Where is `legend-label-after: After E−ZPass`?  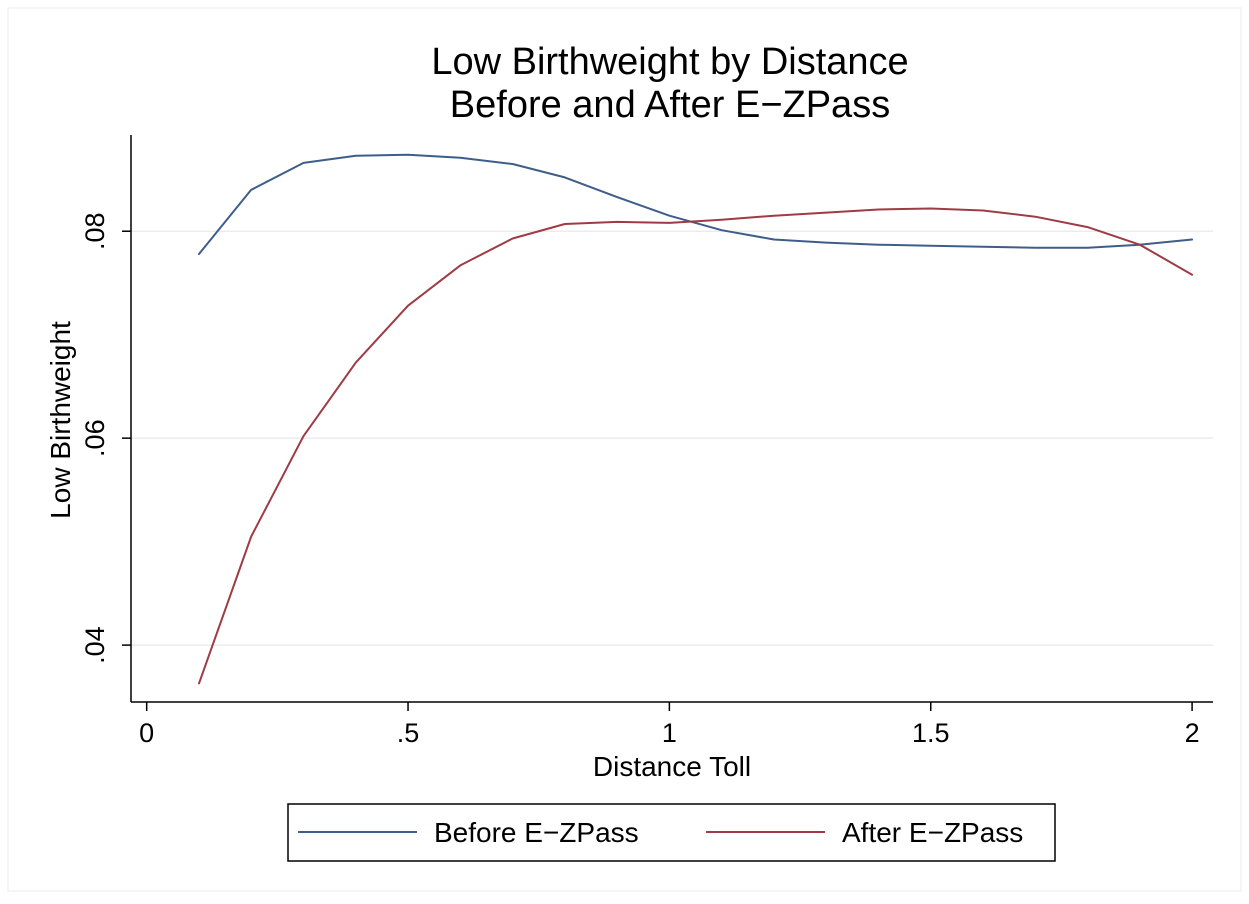
legend-label-after: After E−ZPass is located at coordinates (932, 832).